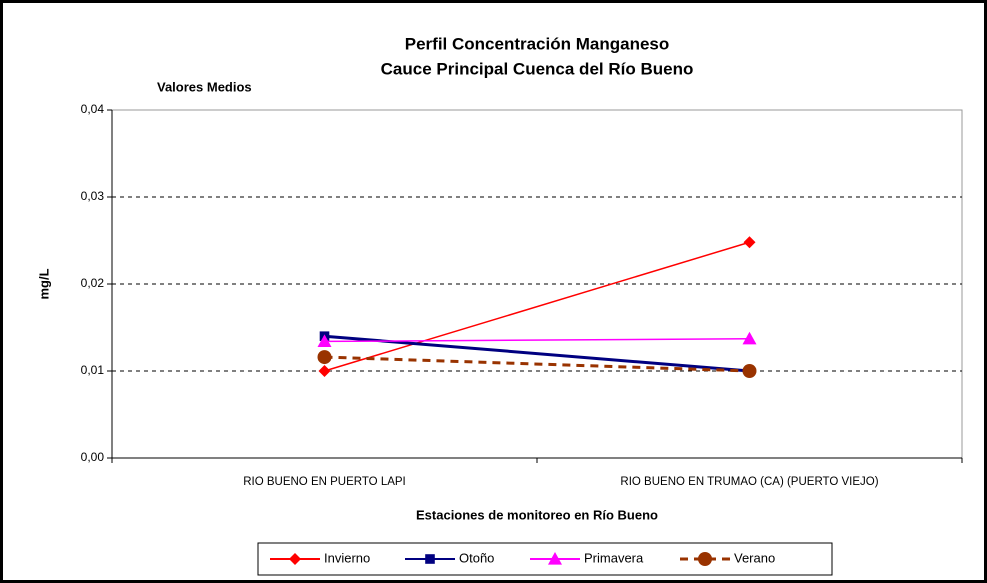 The height and width of the screenshot is (583, 987). I want to click on x-tick-label: RIO BUENO EN PUERTO LAPI, so click(324, 482).